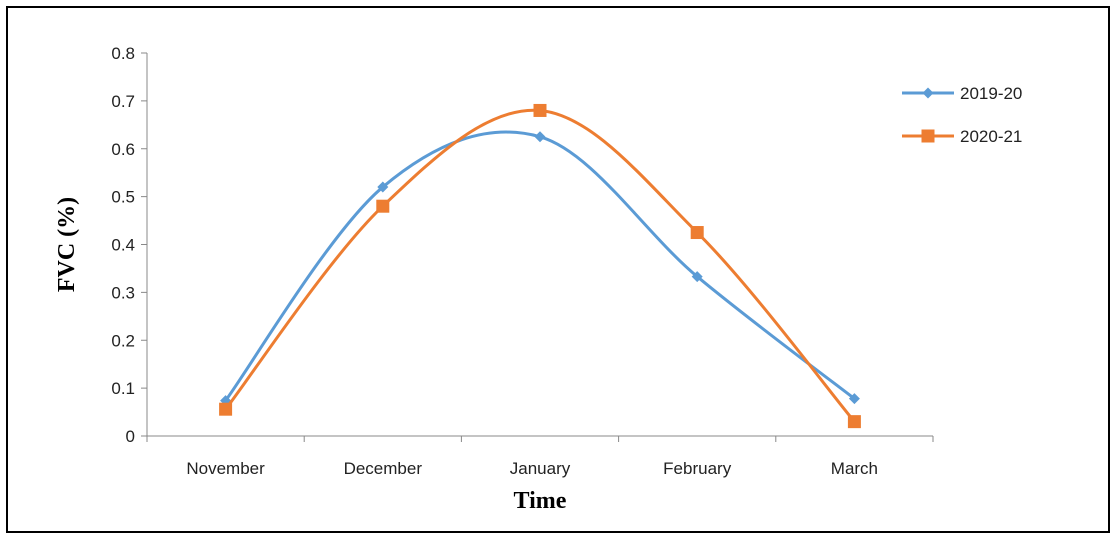 The height and width of the screenshot is (539, 1115). What do you see at coordinates (123, 53) in the screenshot?
I see `y-tick-label: 0.8` at bounding box center [123, 53].